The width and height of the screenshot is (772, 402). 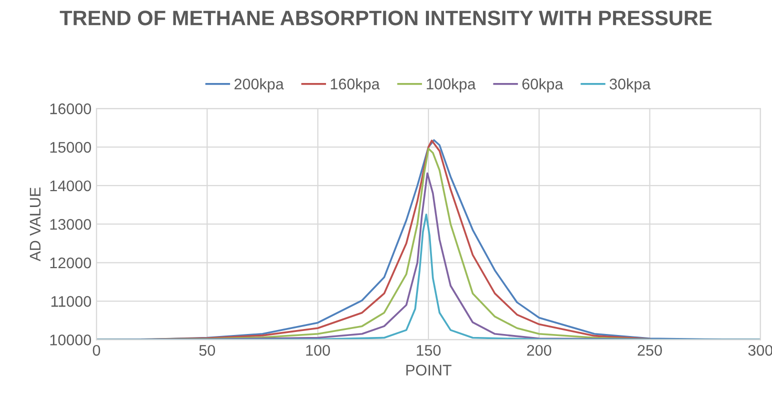 What do you see at coordinates (71, 301) in the screenshot?
I see `y-tick-label: 11000` at bounding box center [71, 301].